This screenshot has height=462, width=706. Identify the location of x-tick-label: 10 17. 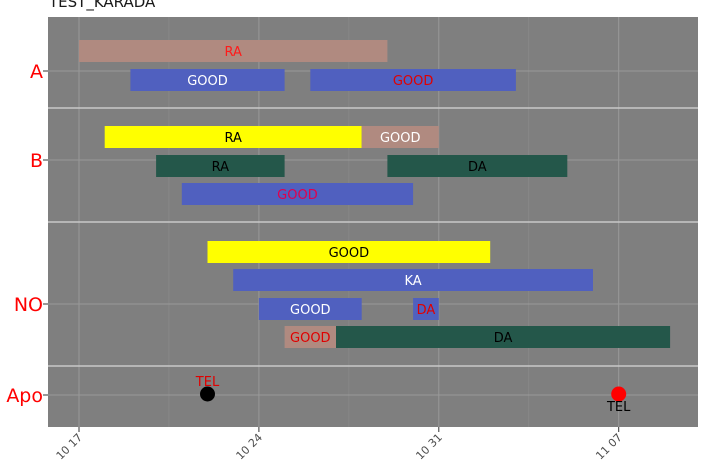
(69, 446).